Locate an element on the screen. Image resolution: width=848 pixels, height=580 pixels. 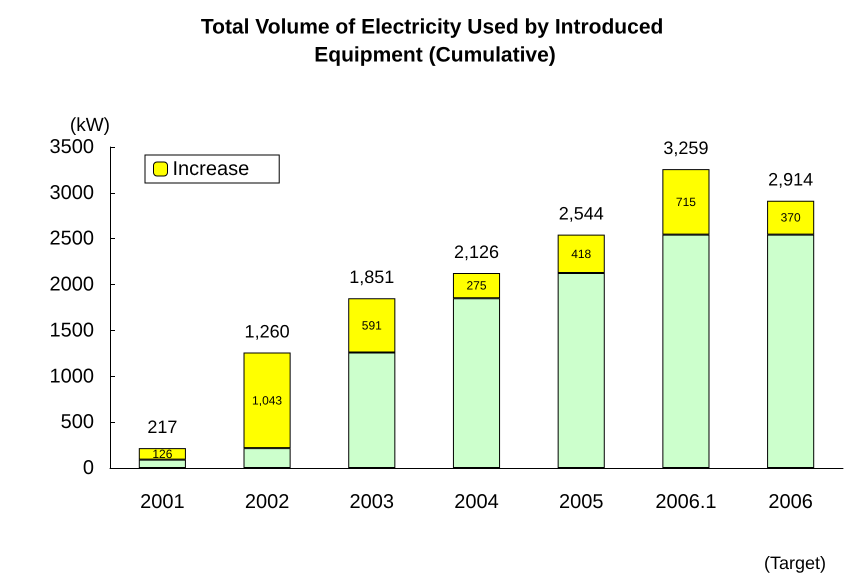
y-tick-label: 2000 is located at coordinates (72, 285).